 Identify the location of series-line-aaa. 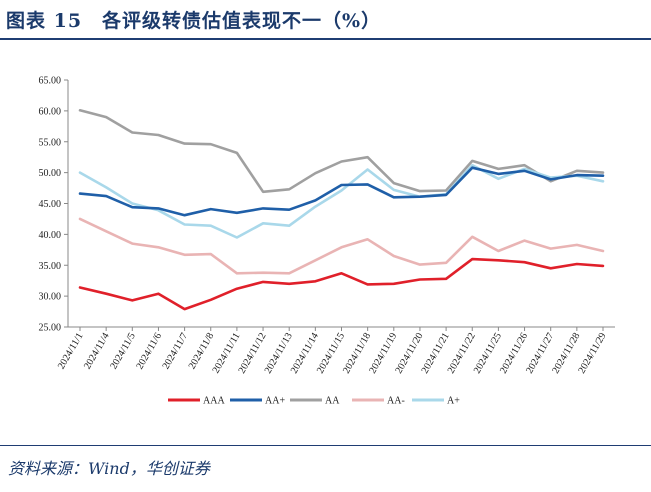
(341, 284).